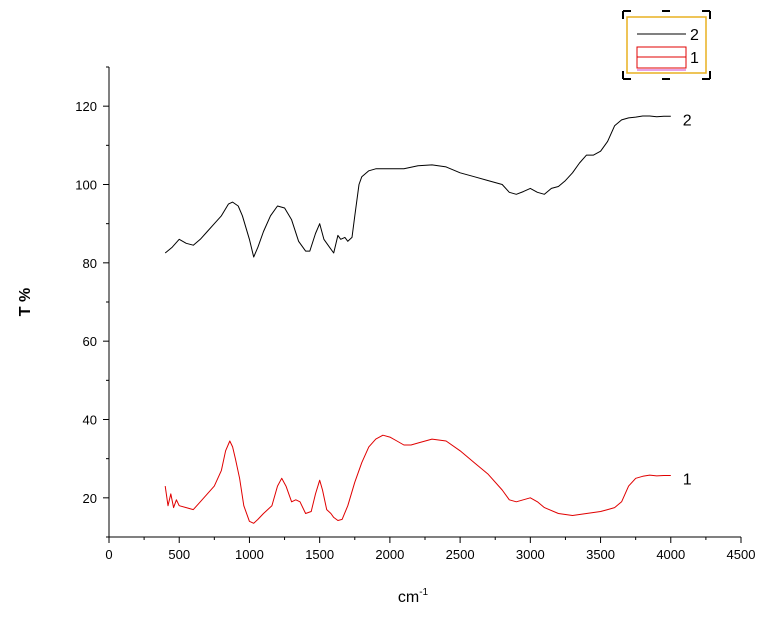  I want to click on legend: 2 1, so click(666, 45).